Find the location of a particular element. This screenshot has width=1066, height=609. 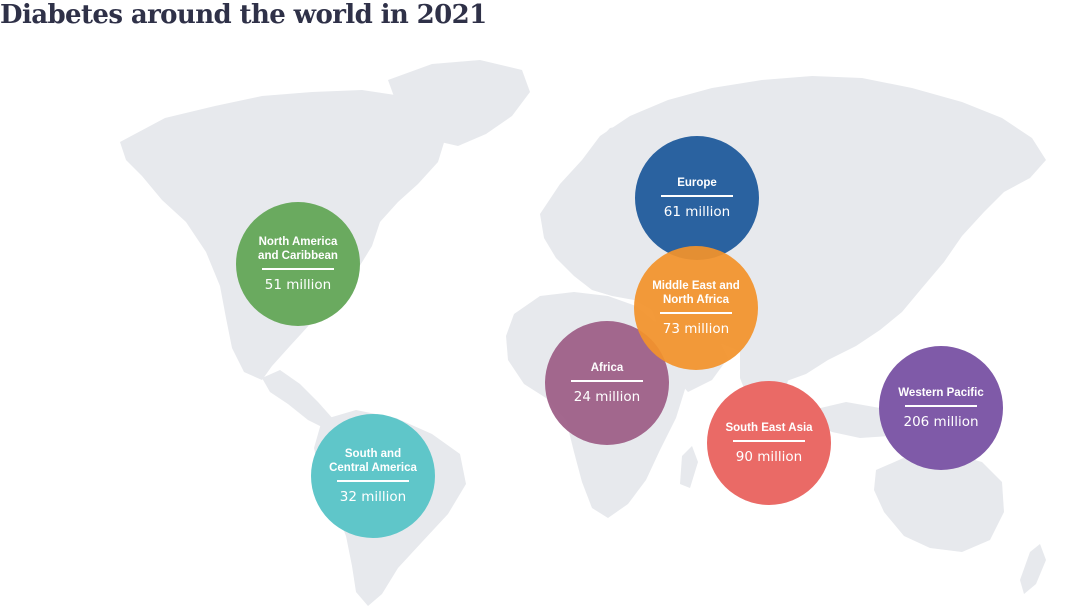

map-greenland is located at coordinates (459, 103).